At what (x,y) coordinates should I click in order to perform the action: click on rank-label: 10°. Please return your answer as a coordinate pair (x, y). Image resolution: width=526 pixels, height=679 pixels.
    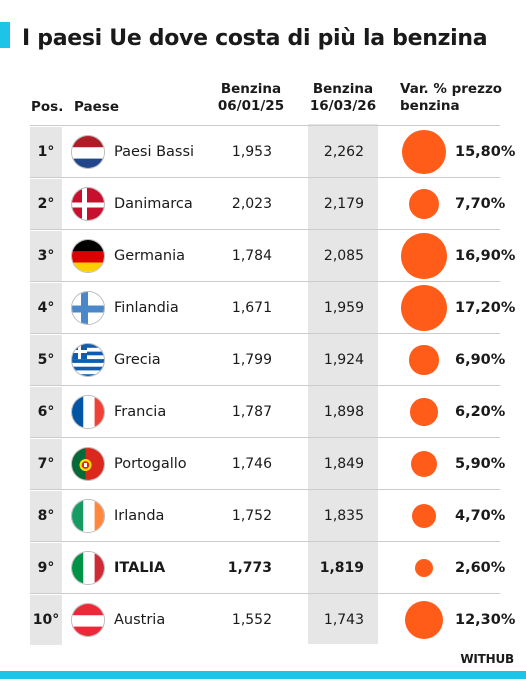
    Looking at the image, I should click on (46, 620).